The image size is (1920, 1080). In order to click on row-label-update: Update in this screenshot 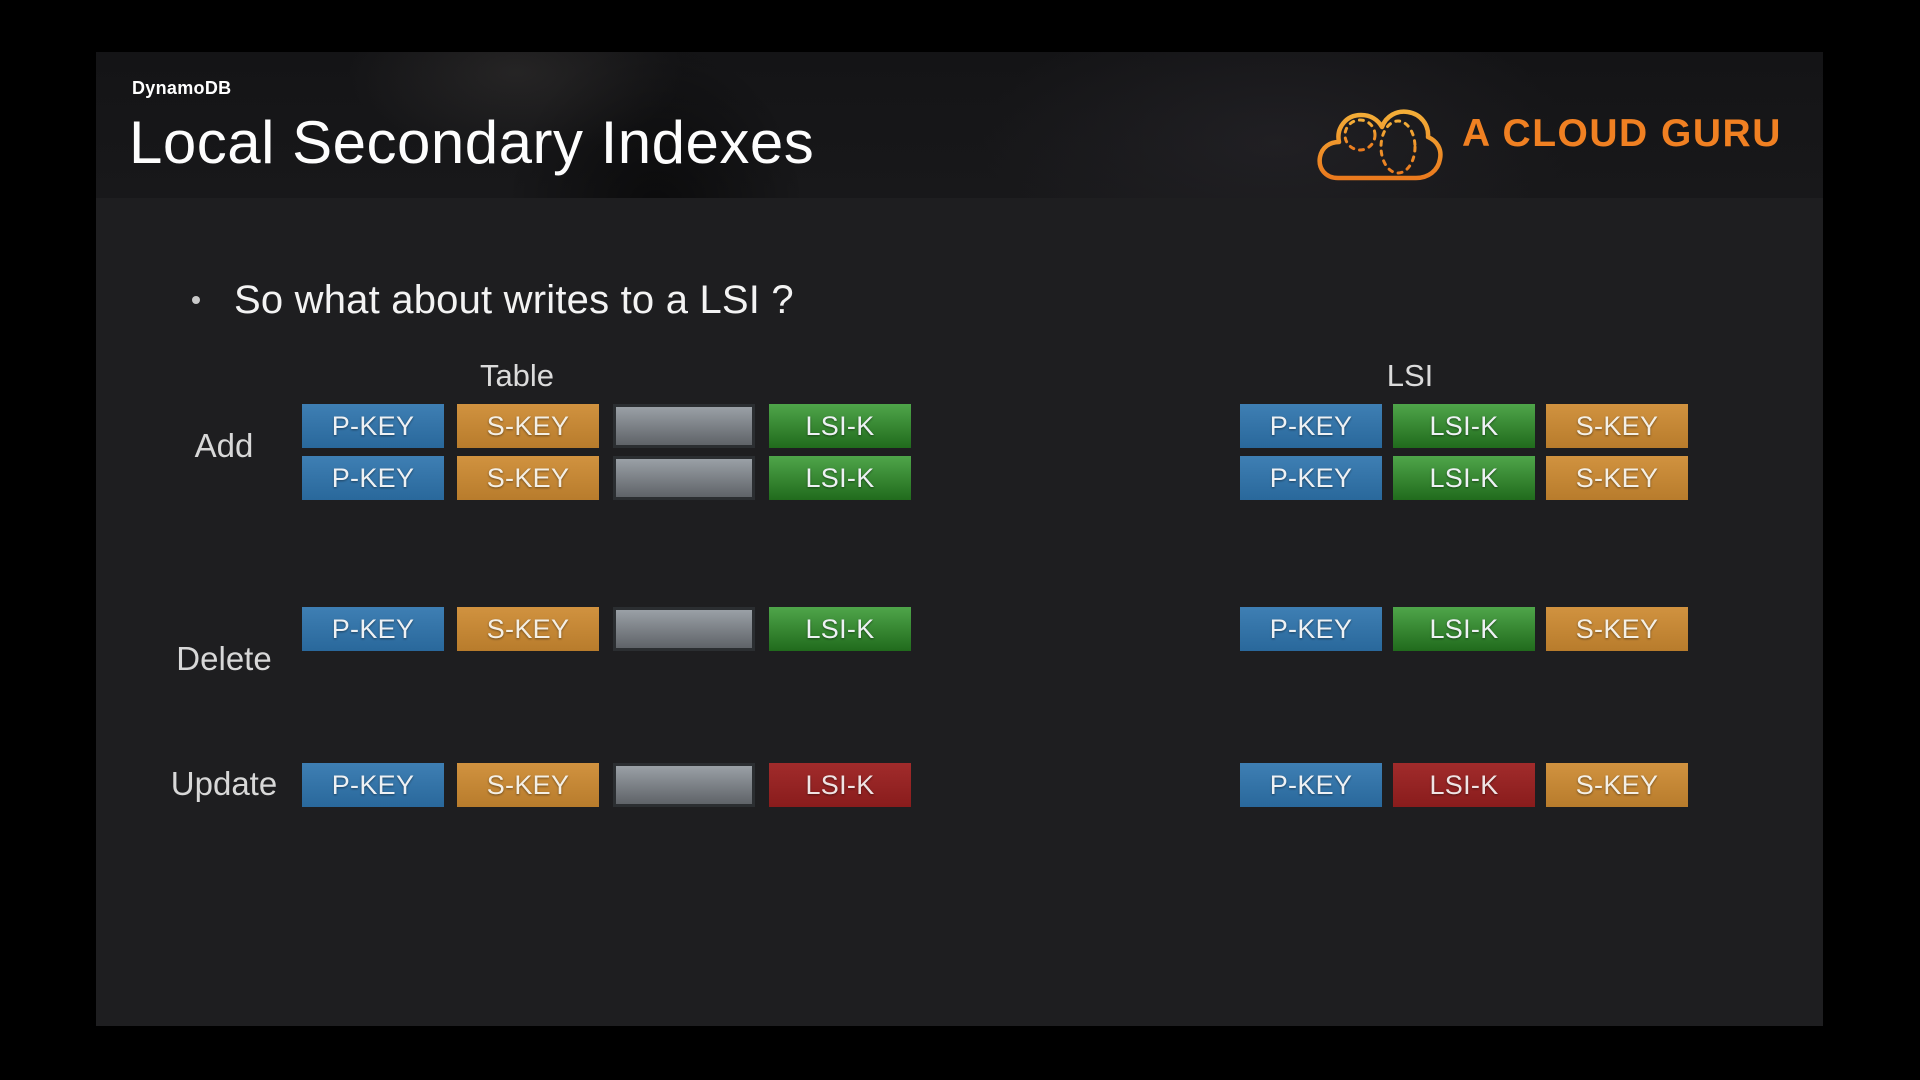, I will do `click(224, 783)`.